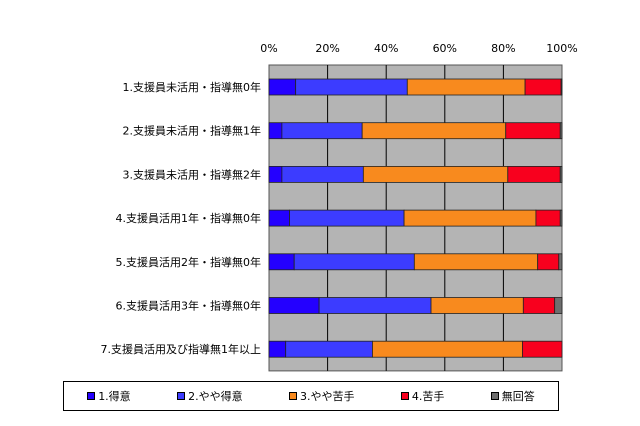  Describe the element at coordinates (189, 306) in the screenshot. I see `category-label: 6.支援員活用3年・指導無0年` at that location.